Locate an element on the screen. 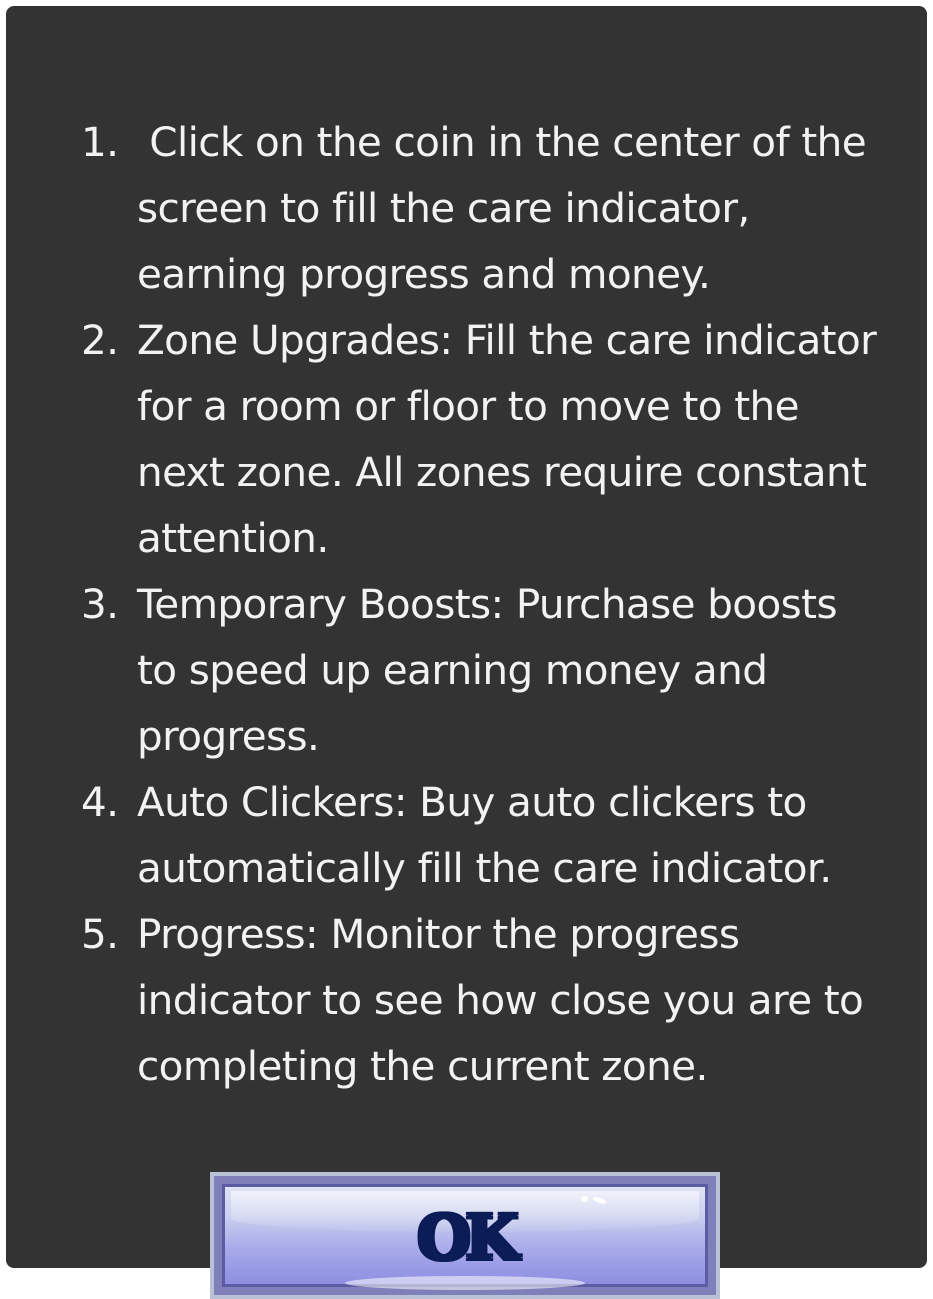  list-item-number: 5. is located at coordinates (100, 934).